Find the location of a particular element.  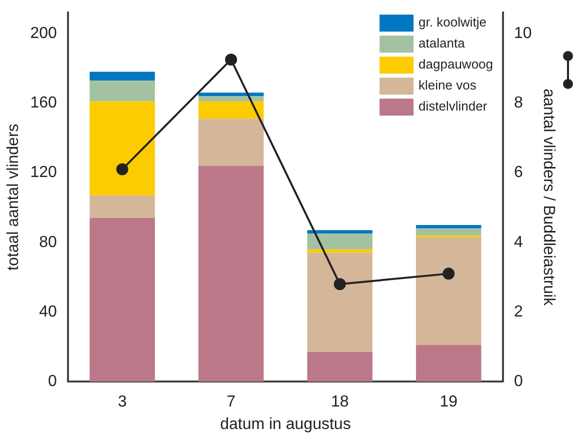

y2-tick-label: 2 is located at coordinates (519, 311).